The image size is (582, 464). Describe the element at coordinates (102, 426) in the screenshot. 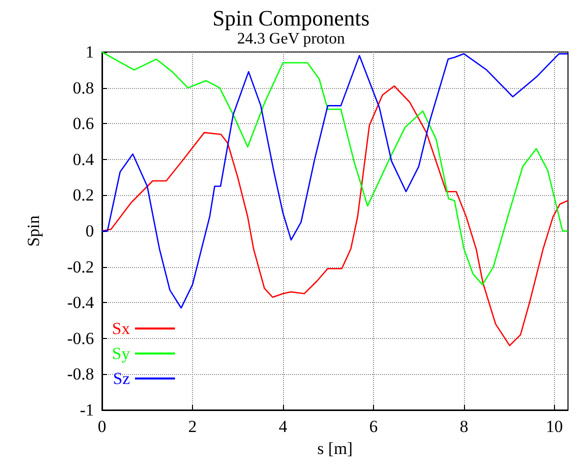

I see `x-tick-label: 0` at that location.